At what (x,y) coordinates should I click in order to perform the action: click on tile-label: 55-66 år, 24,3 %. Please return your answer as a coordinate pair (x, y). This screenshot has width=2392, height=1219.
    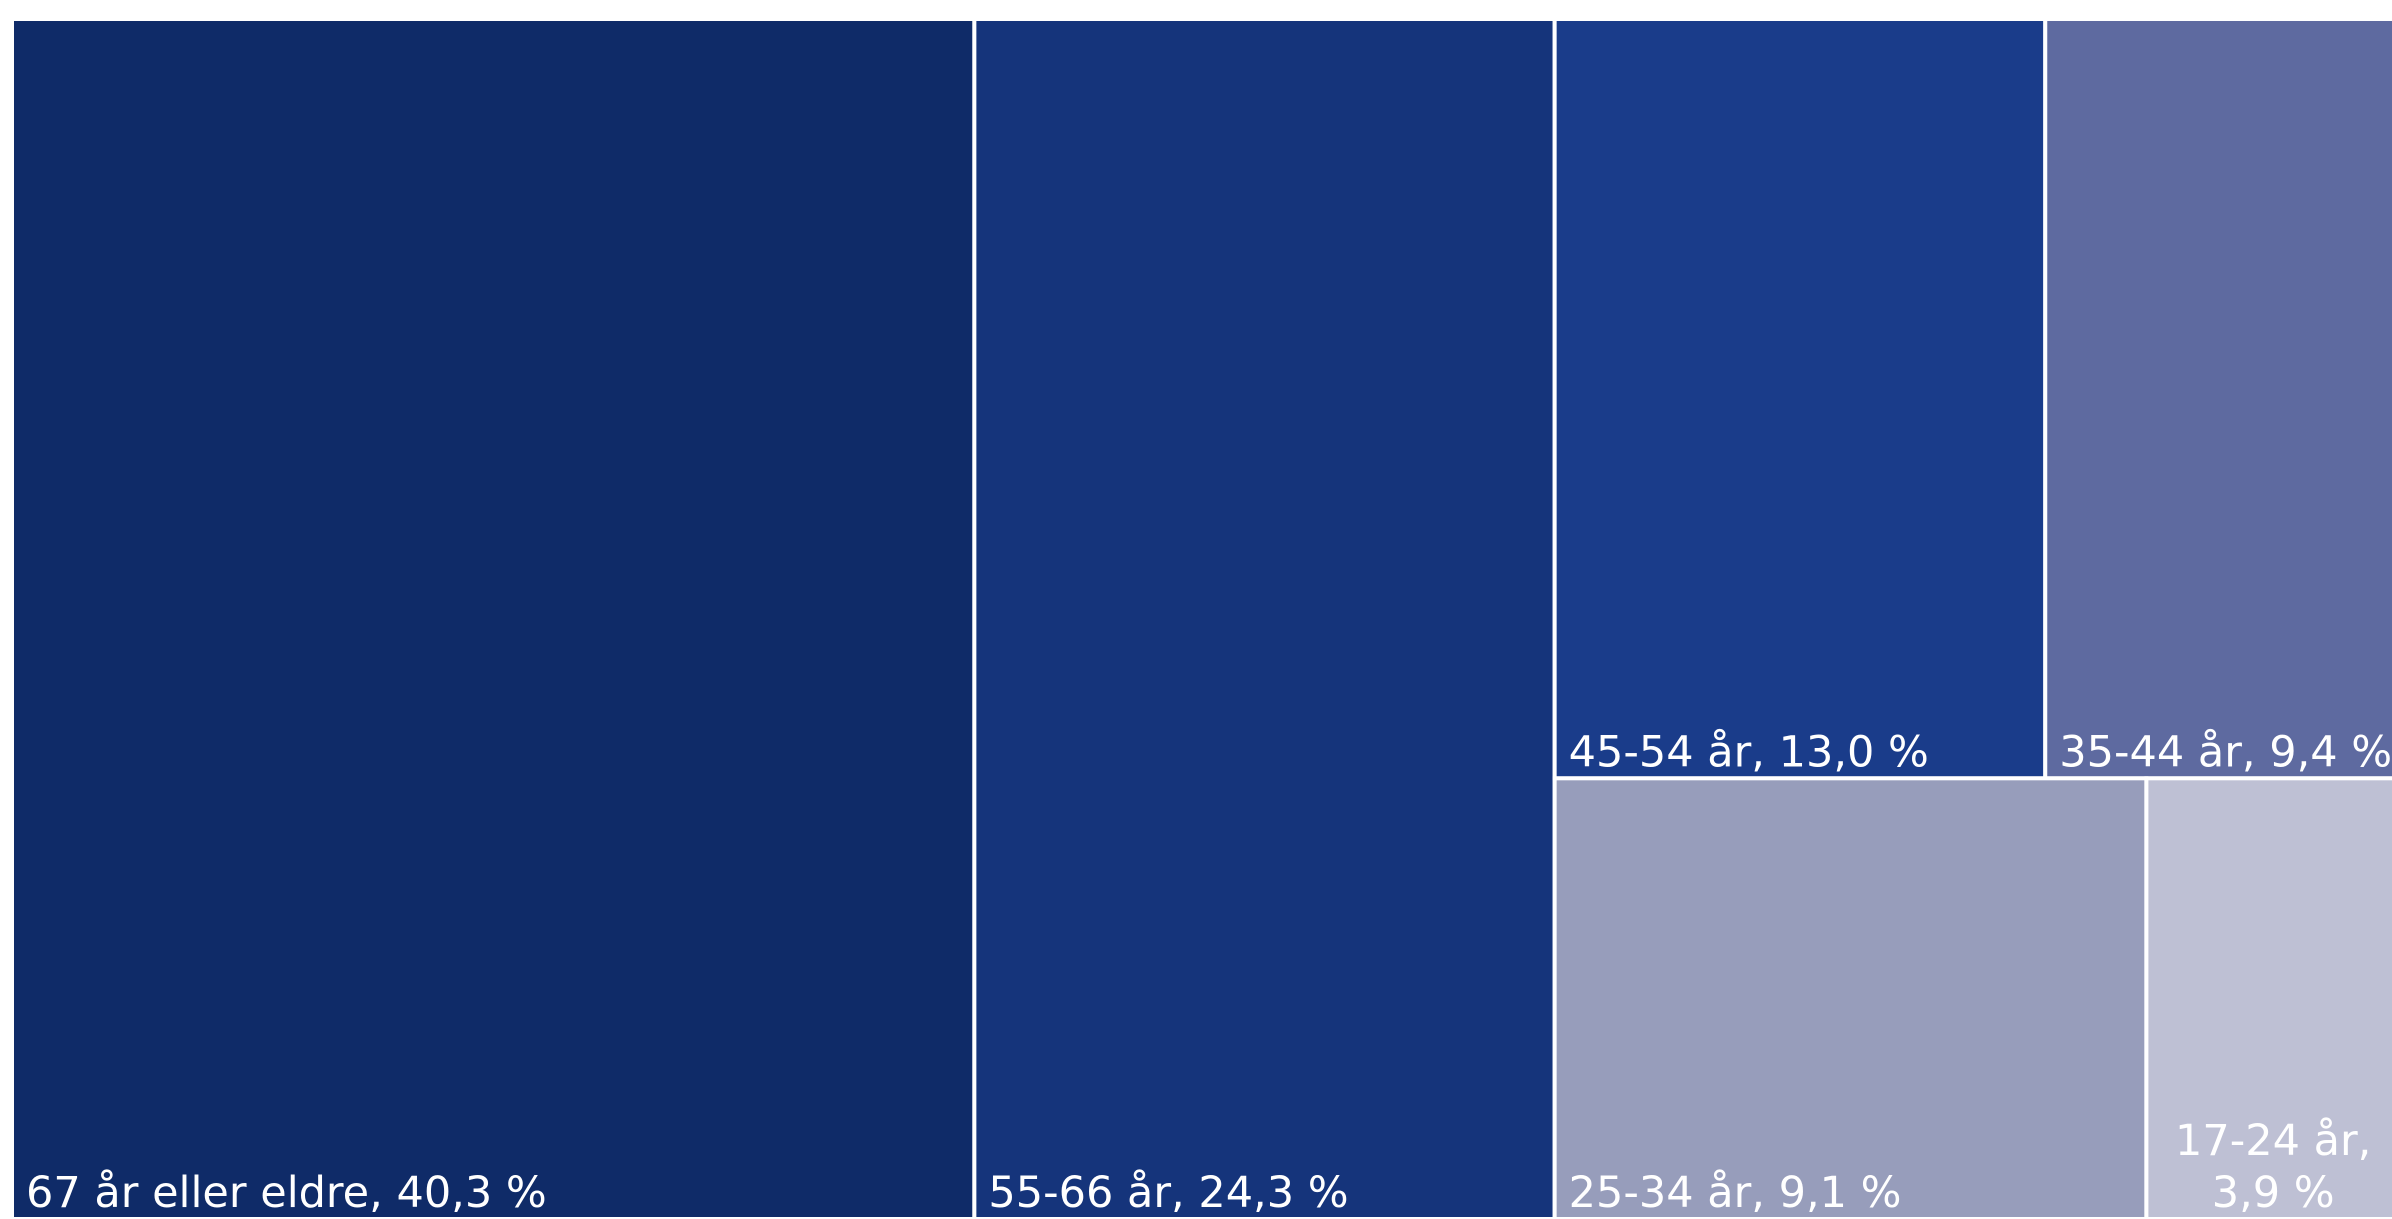
    Looking at the image, I should click on (1168, 1193).